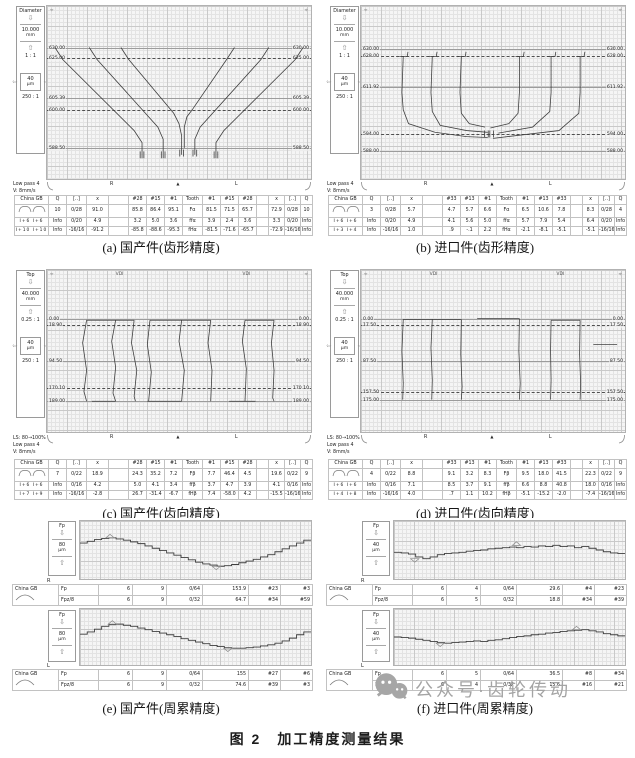 The height and width of the screenshot is (758, 635). I want to click on table-cell: -15.2, so click(543, 495).